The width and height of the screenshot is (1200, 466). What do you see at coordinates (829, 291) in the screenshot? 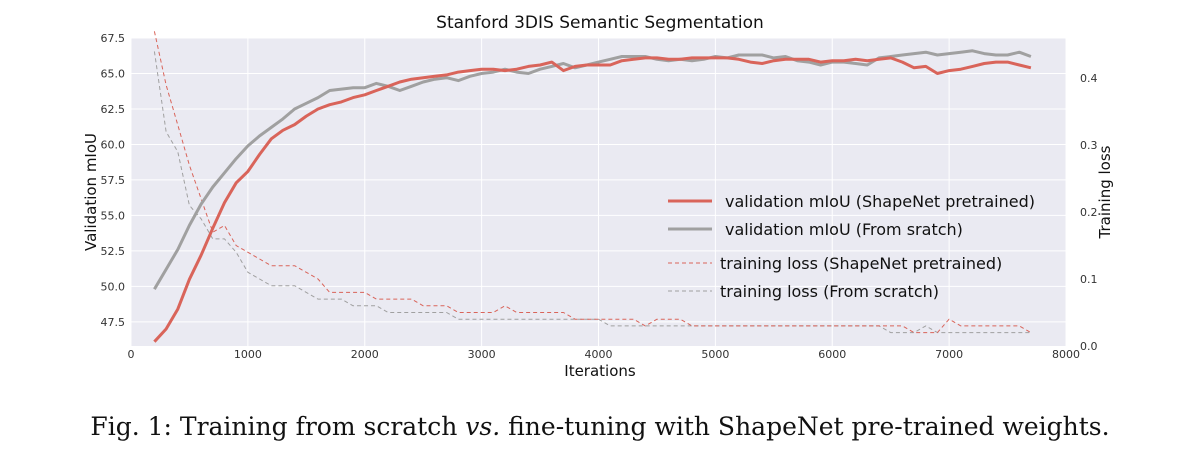
I see `legend-label-loss-scratch: training loss (From scratch)` at bounding box center [829, 291].